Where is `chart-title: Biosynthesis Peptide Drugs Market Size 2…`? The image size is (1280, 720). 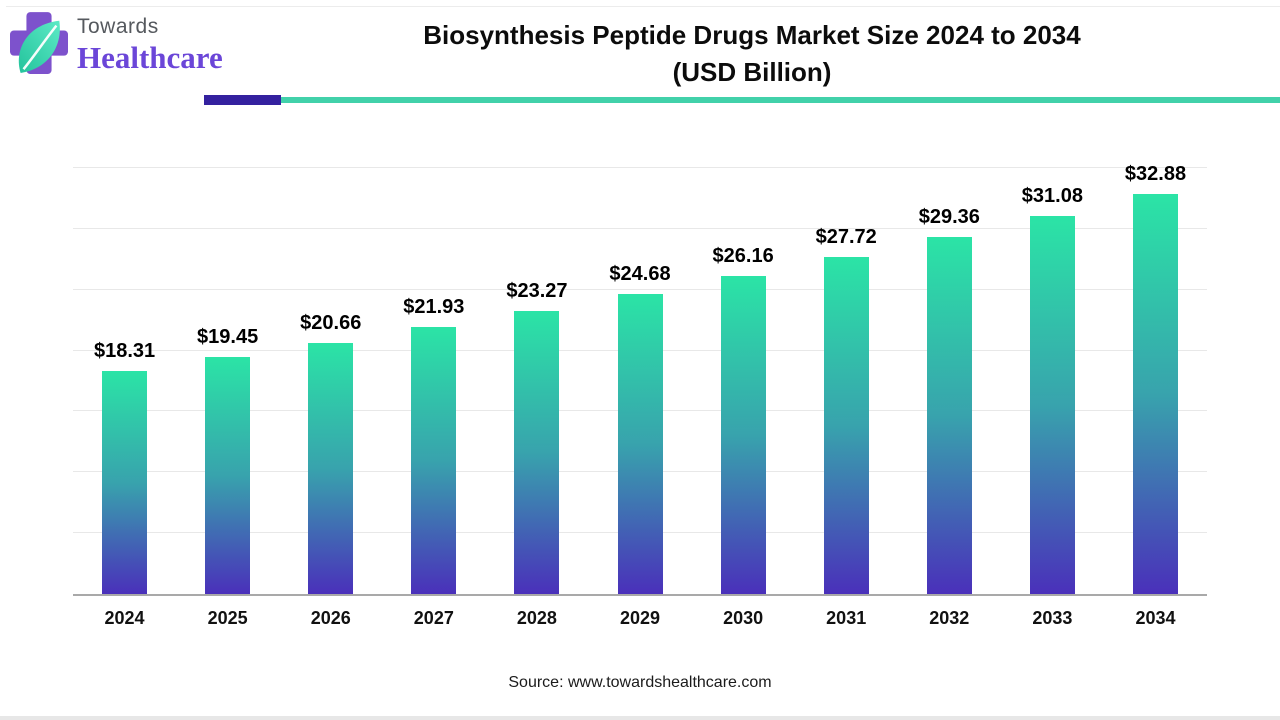 chart-title: Biosynthesis Peptide Drugs Market Size 2… is located at coordinates (752, 54).